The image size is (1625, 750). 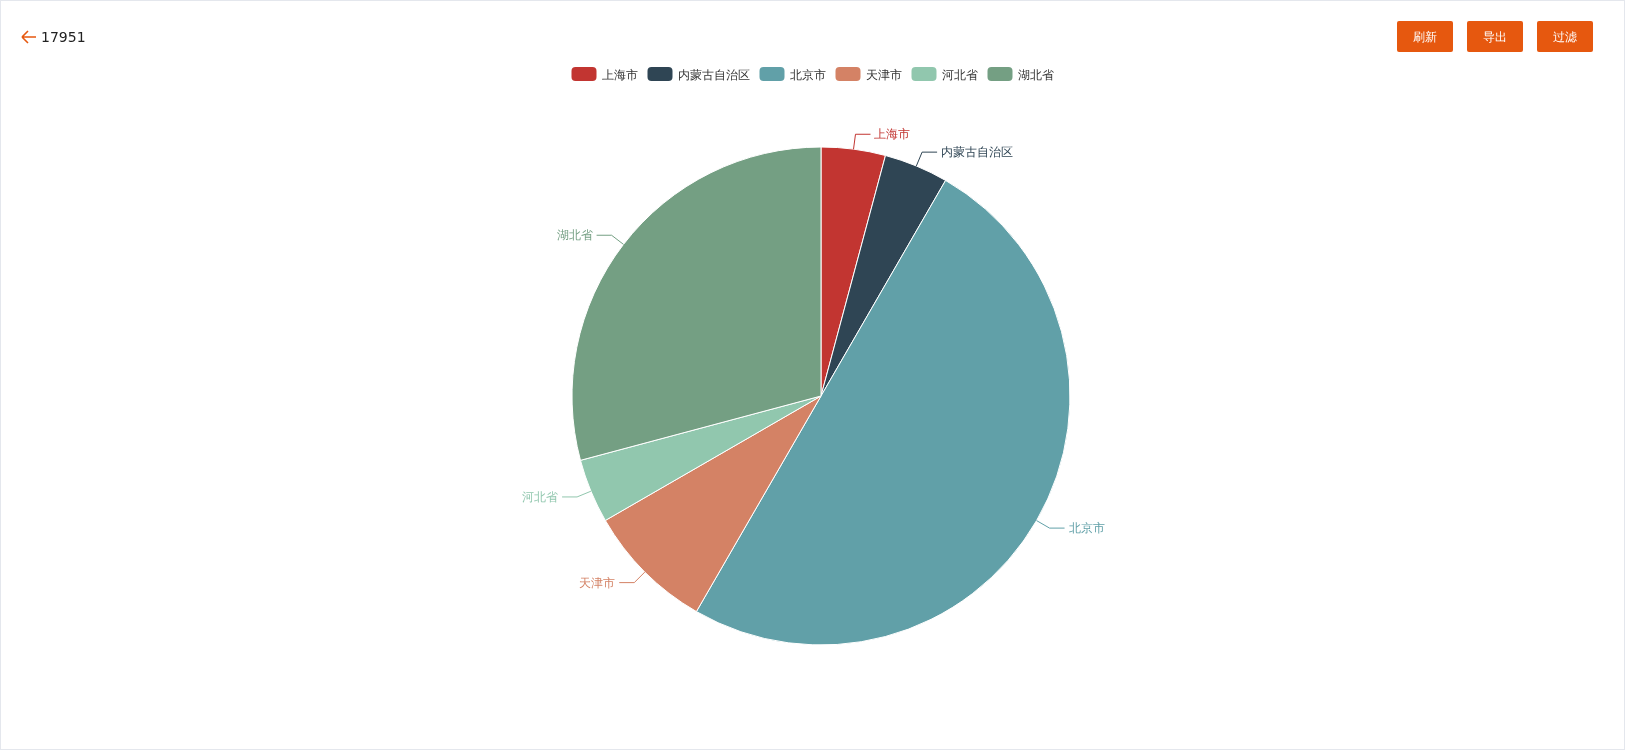 What do you see at coordinates (1425, 36) in the screenshot?
I see `button: 刷新` at bounding box center [1425, 36].